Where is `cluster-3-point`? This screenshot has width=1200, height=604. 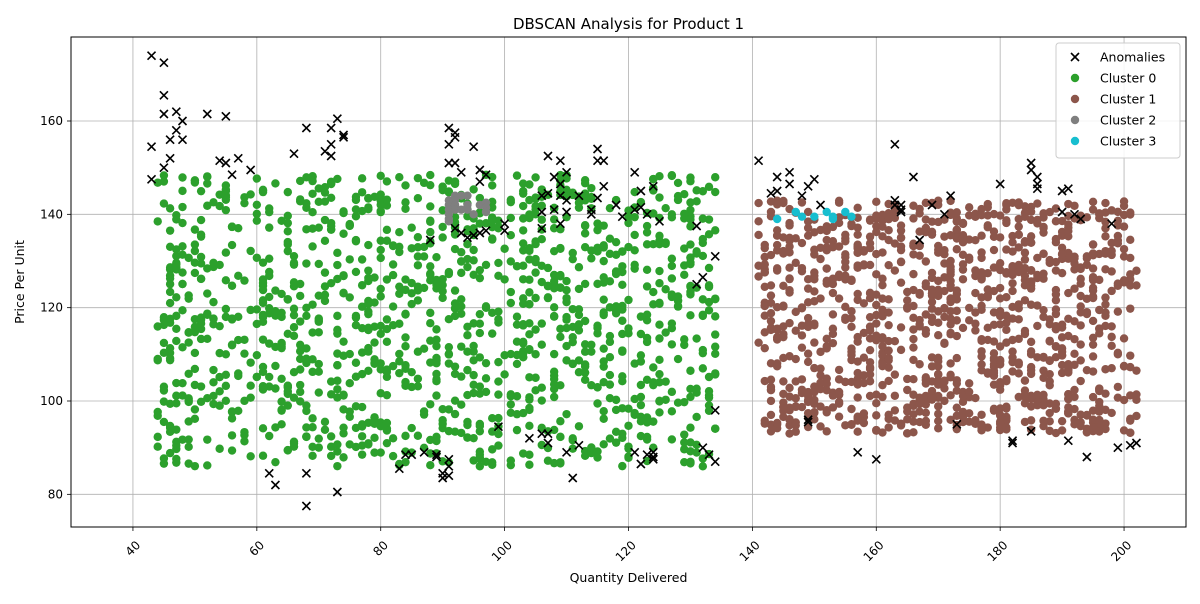
cluster-3-point is located at coordinates (826, 212).